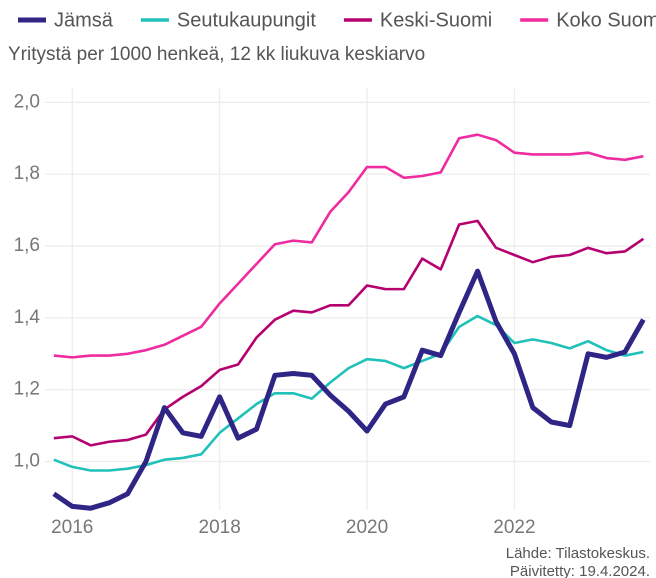  What do you see at coordinates (27, 461) in the screenshot?
I see `y-tick-label: 1,0` at bounding box center [27, 461].